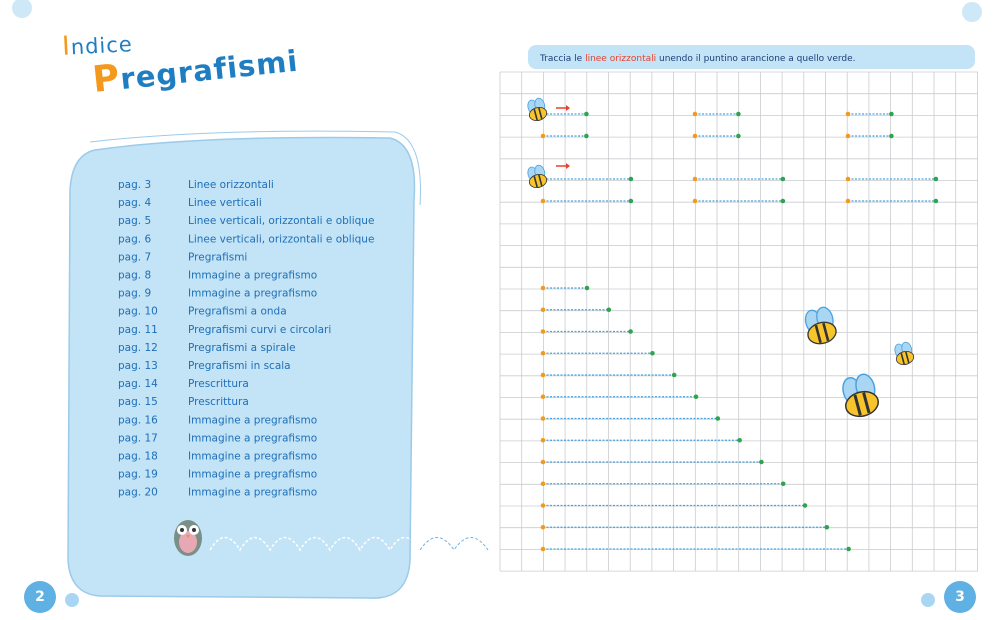 The width and height of the screenshot is (1000, 620). Describe the element at coordinates (138, 493) in the screenshot. I see `entry-page: pag. 20` at that location.